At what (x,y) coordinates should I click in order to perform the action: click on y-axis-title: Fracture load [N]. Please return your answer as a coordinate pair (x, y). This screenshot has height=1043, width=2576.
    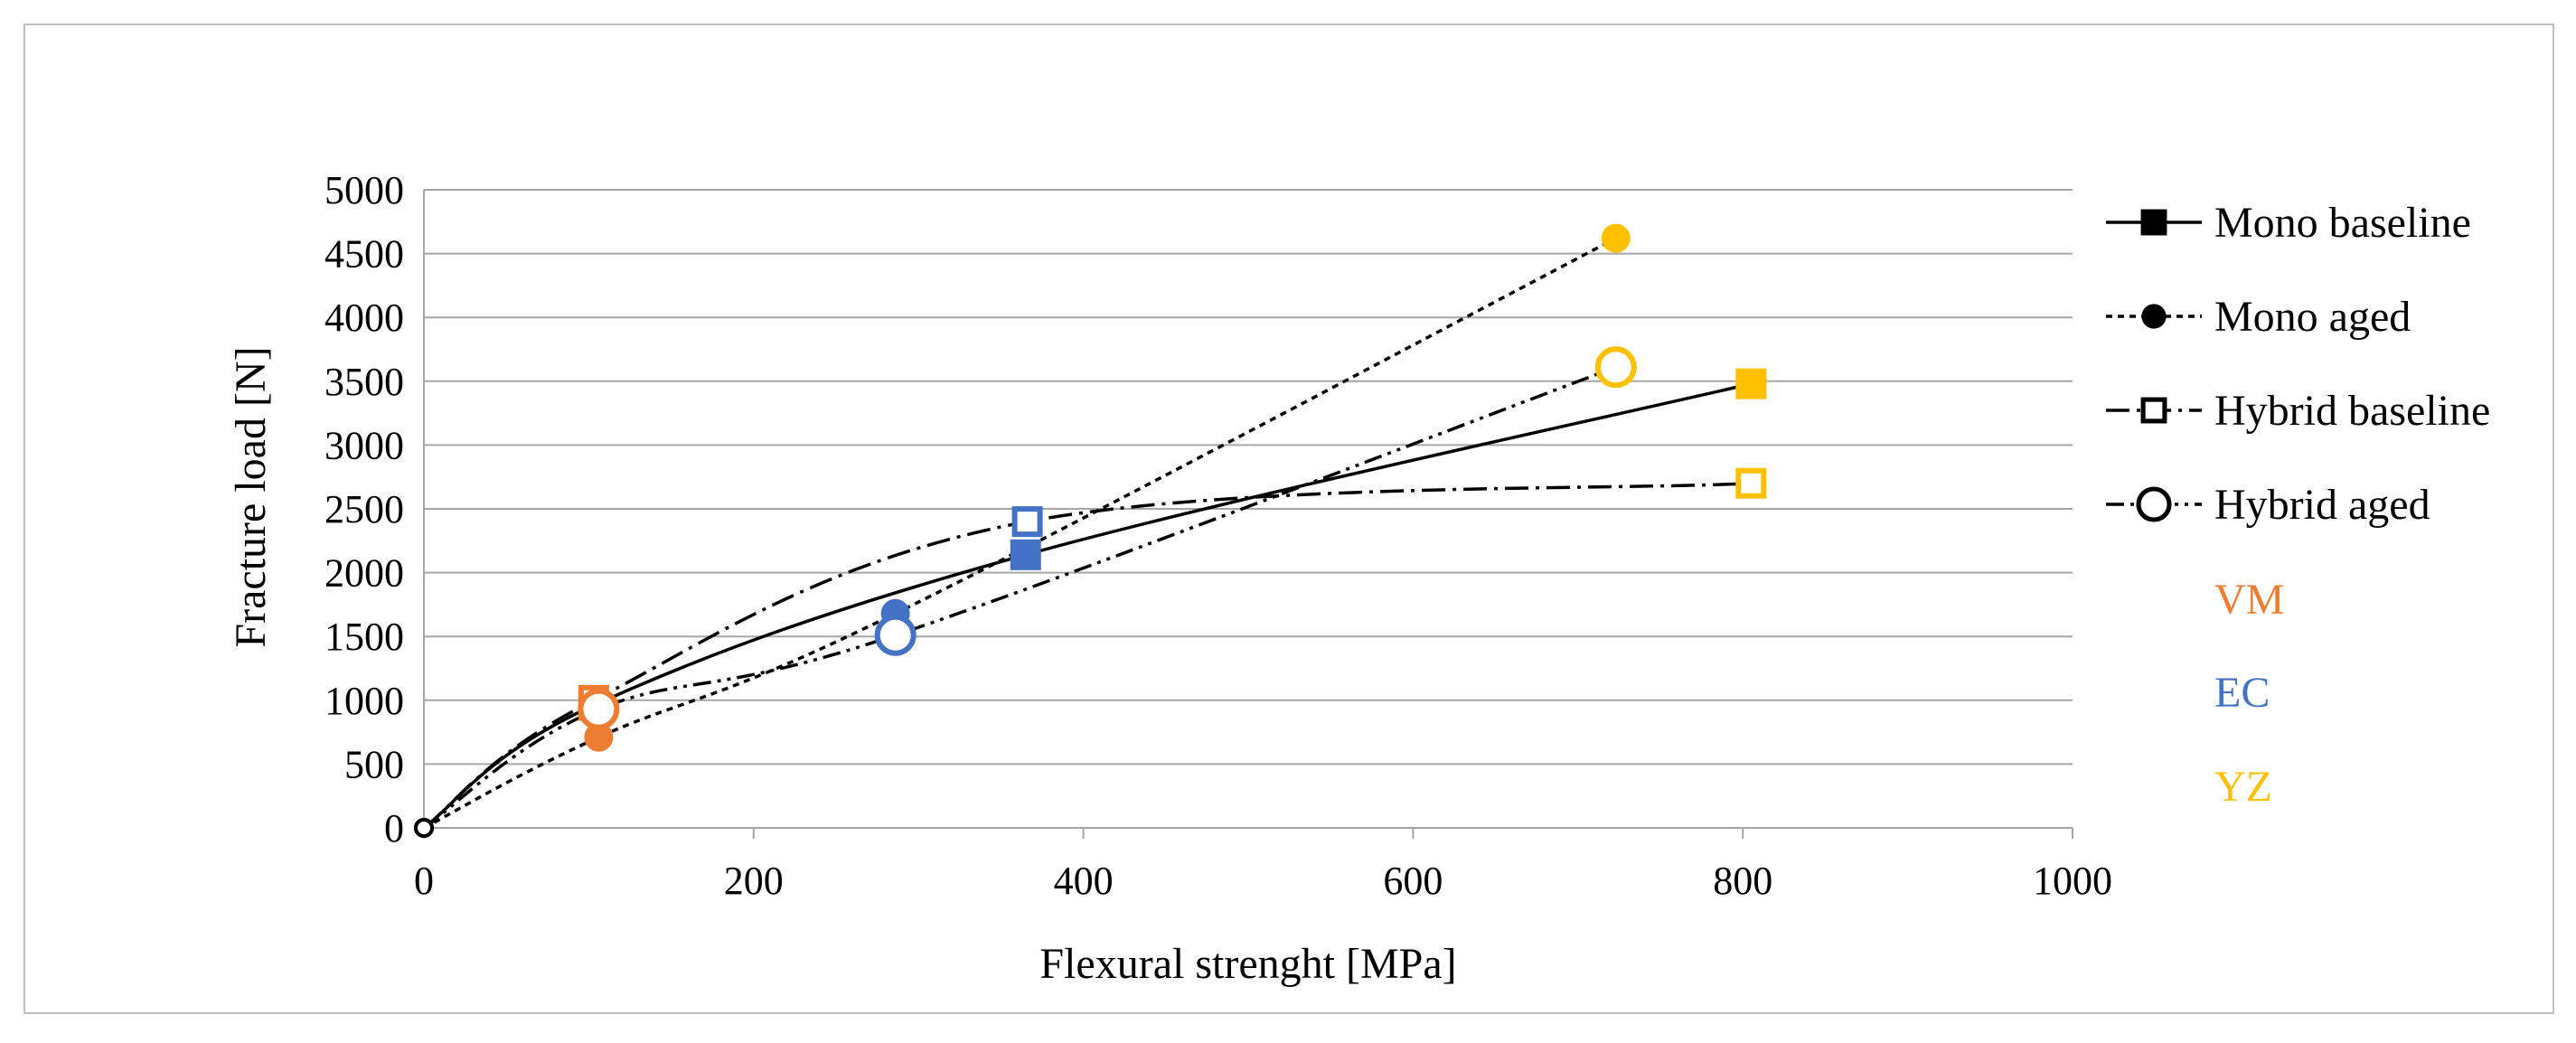
    Looking at the image, I should click on (251, 497).